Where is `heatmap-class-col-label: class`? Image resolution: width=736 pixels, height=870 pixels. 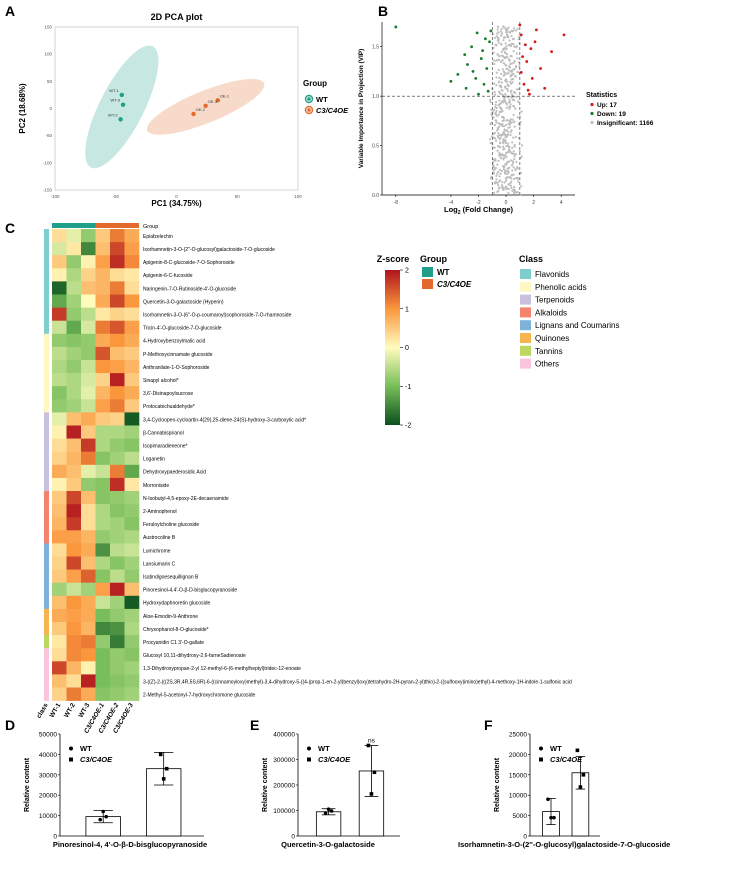
heatmap-class-col-label: class is located at coordinates (43, 711).